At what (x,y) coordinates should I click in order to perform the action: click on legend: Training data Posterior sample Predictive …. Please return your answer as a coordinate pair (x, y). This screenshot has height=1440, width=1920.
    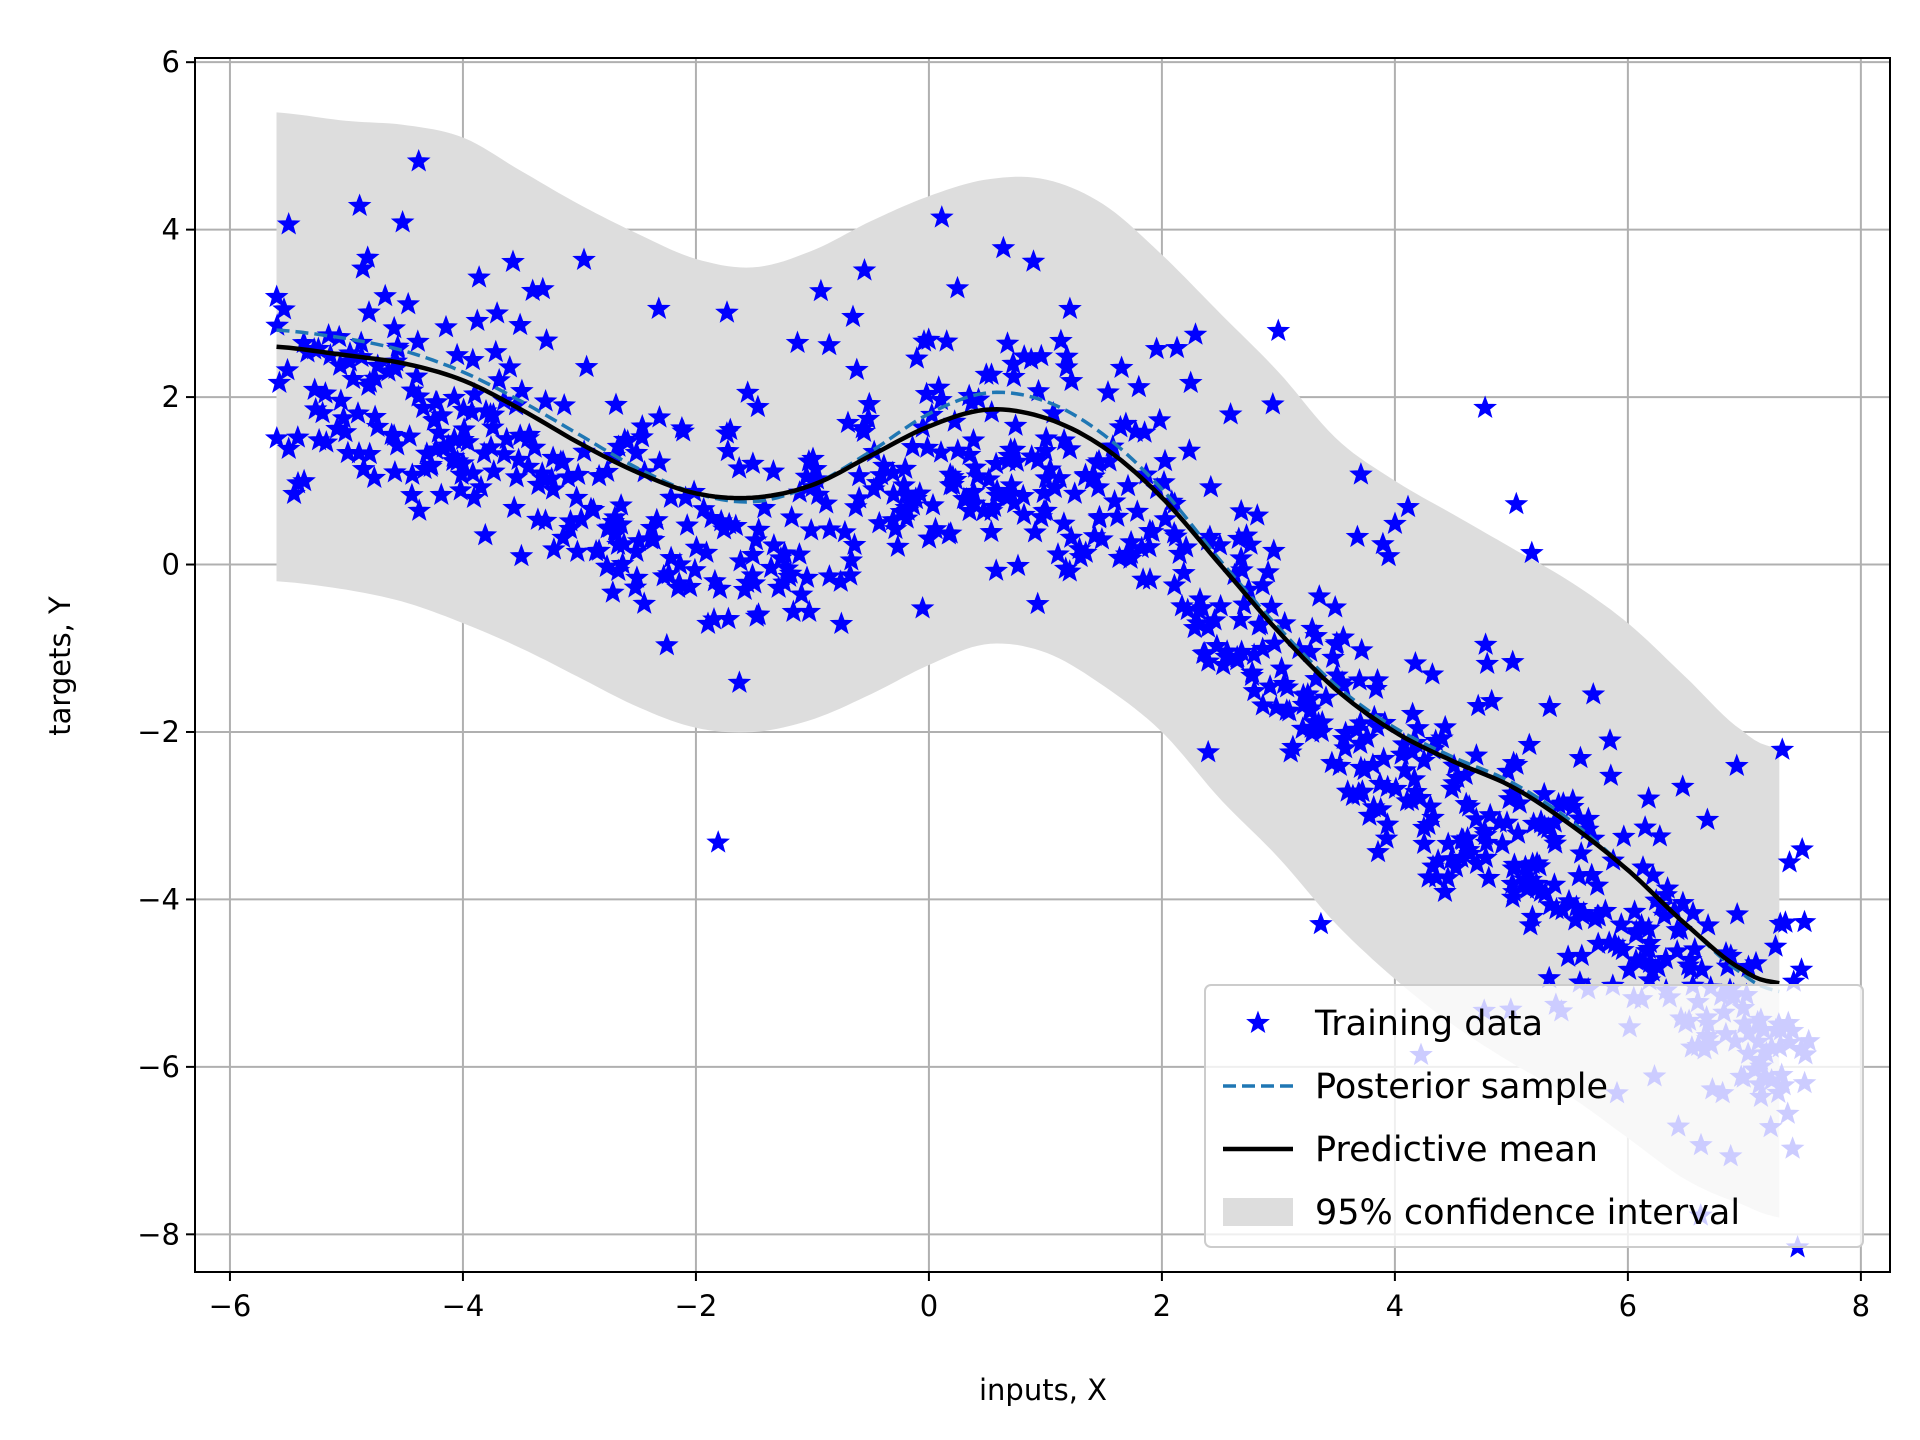
    Looking at the image, I should click on (1534, 1116).